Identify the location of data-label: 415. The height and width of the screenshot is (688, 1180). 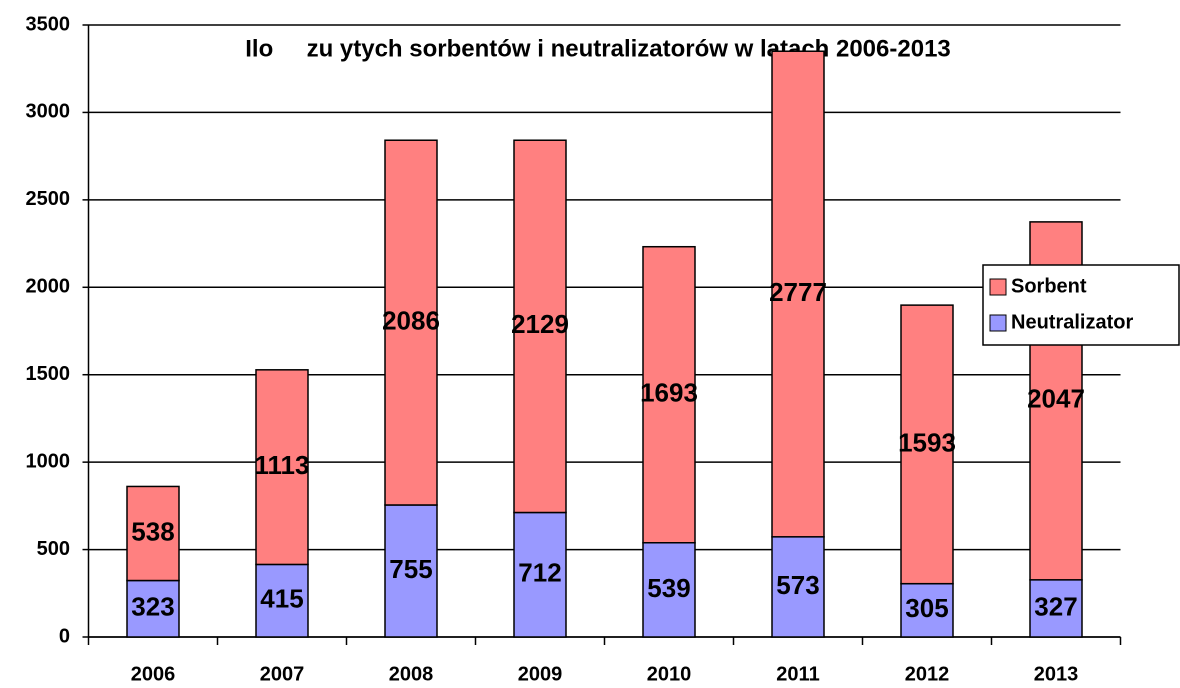
(281, 599).